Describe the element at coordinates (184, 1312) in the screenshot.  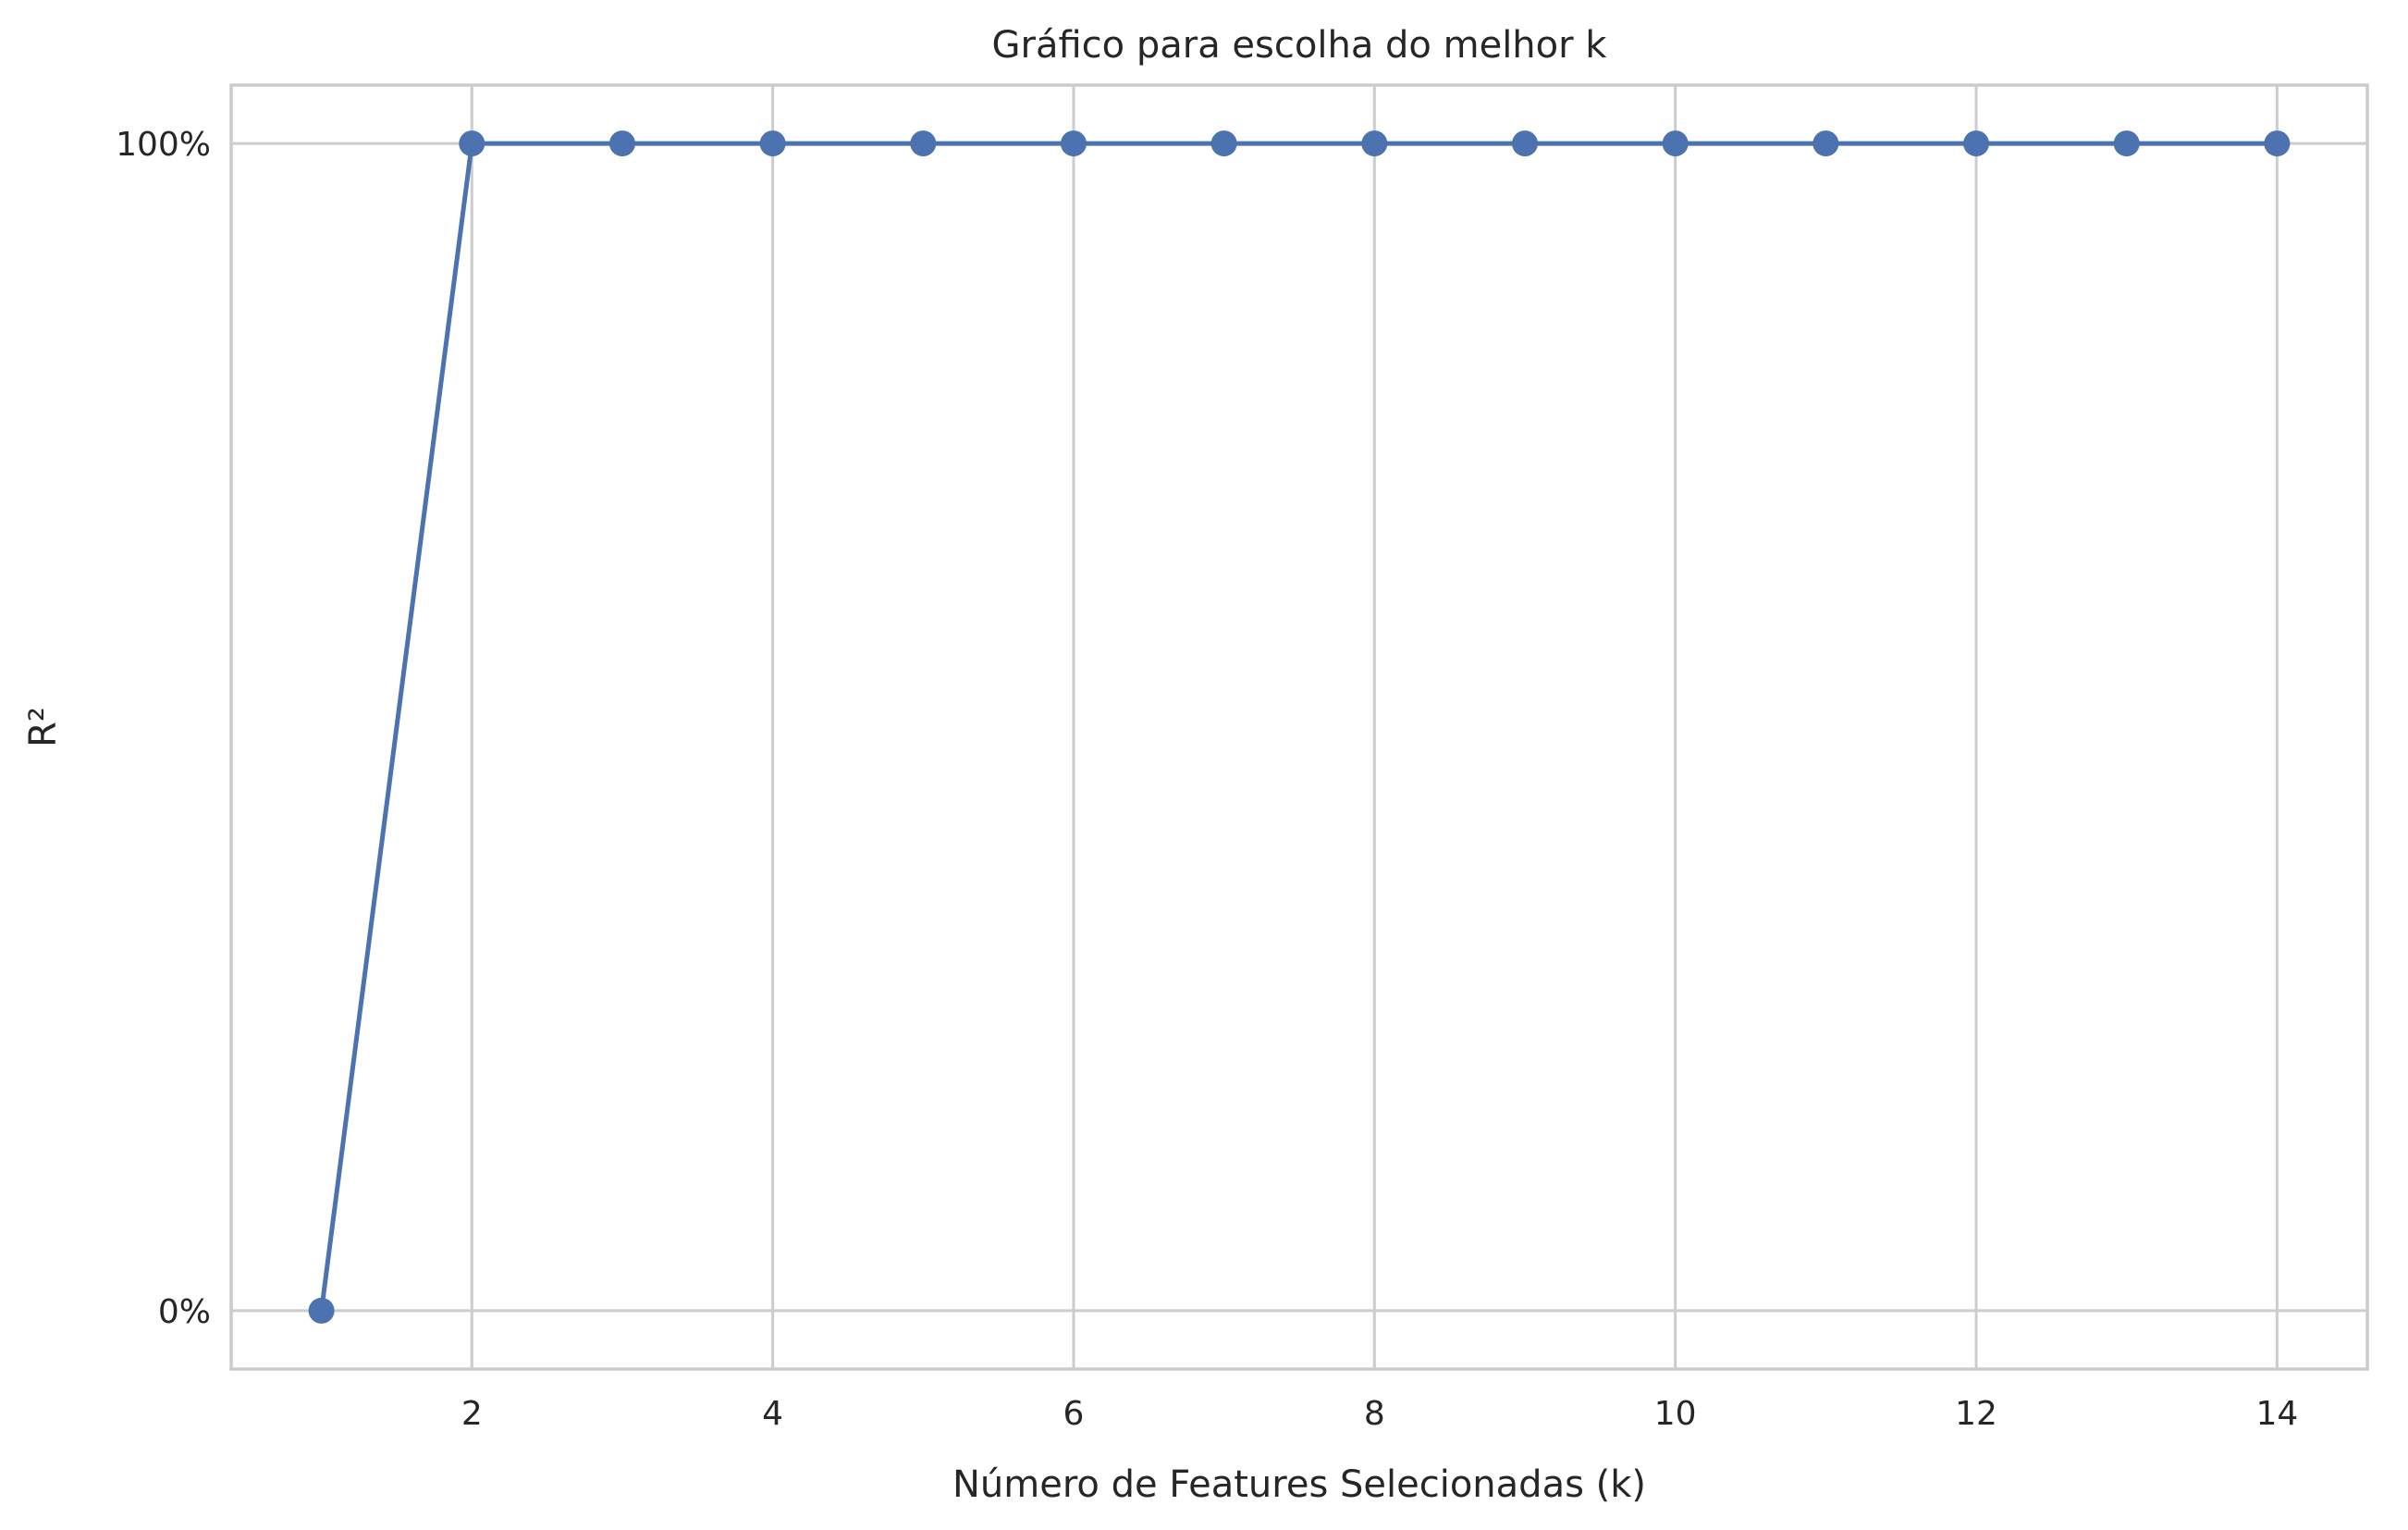
I see `y-tick-label: 0%` at that location.